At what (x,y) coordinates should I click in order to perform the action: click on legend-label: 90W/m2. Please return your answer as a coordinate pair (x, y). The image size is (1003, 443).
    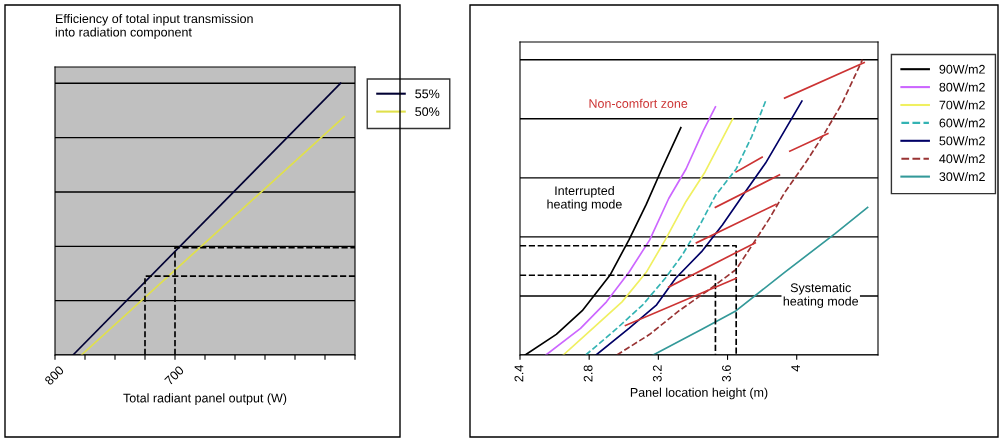
    Looking at the image, I should click on (962, 69).